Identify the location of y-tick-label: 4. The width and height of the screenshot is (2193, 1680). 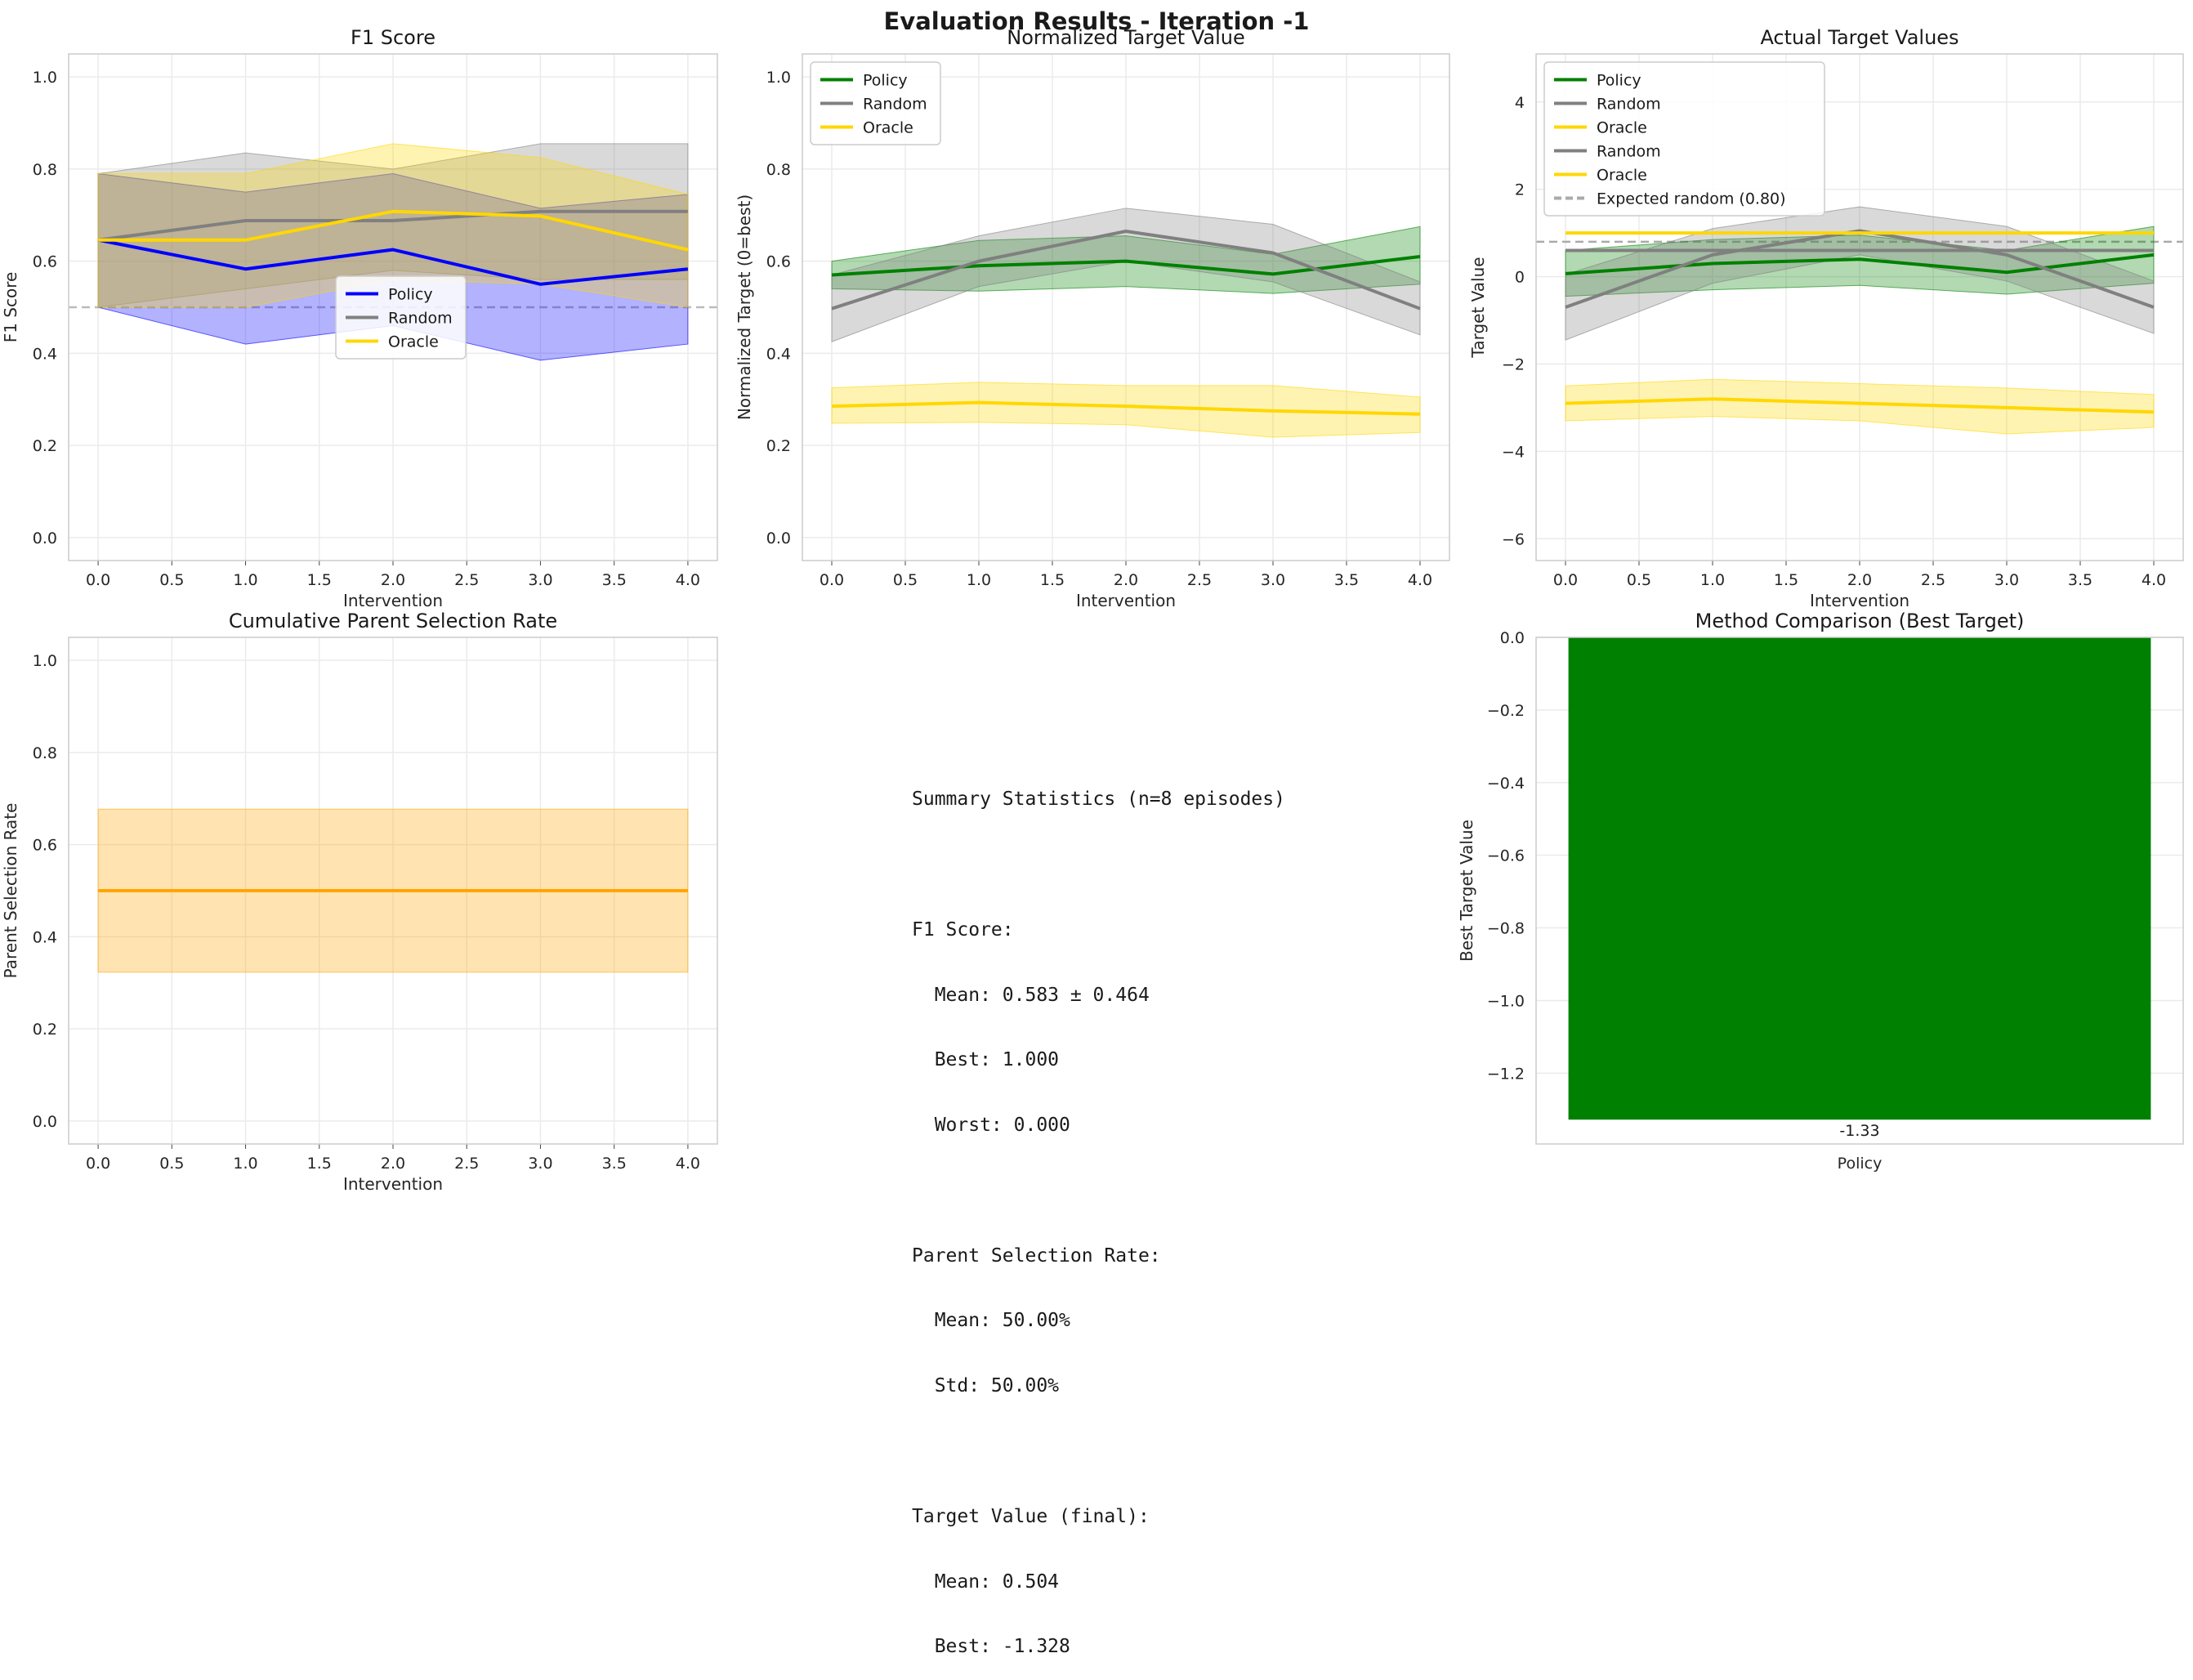
(1520, 103).